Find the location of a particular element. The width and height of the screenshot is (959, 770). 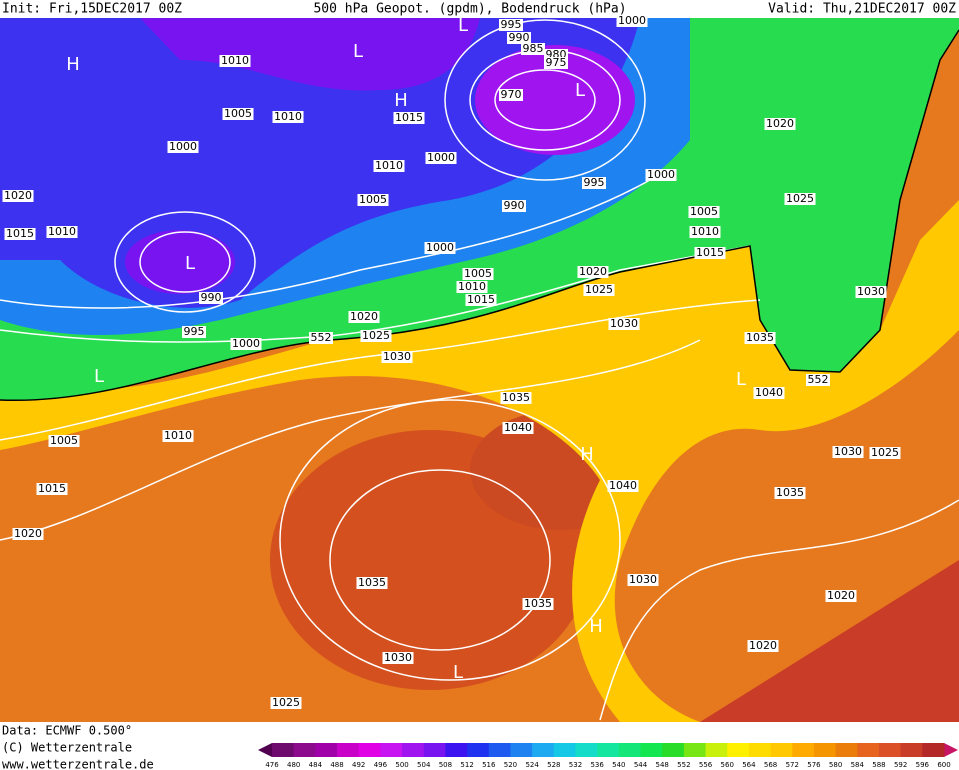

colorbar-label: 572 is located at coordinates (792, 765).